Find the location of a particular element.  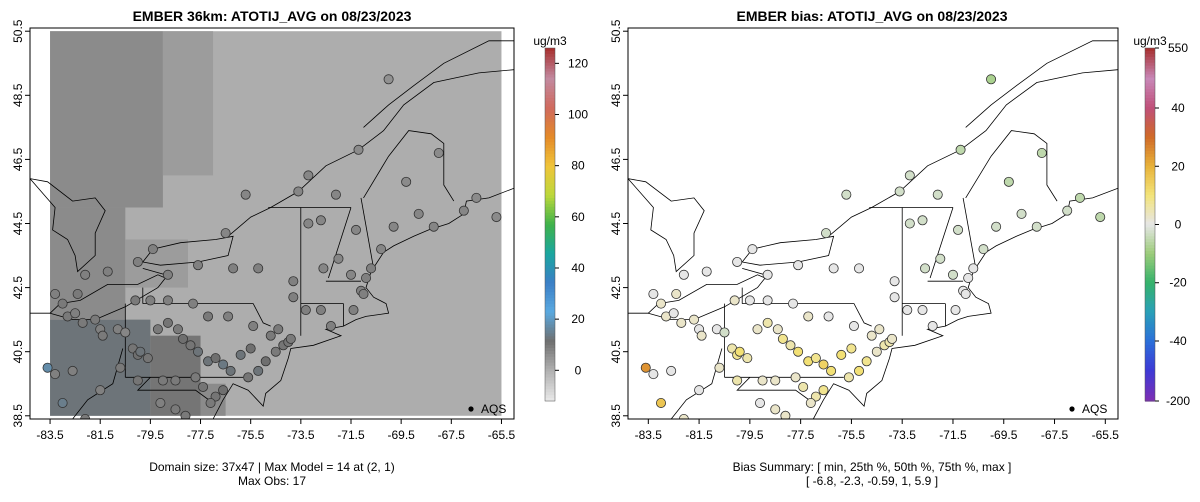

left-caption-line2: Max Obs: 17 is located at coordinates (272, 481).